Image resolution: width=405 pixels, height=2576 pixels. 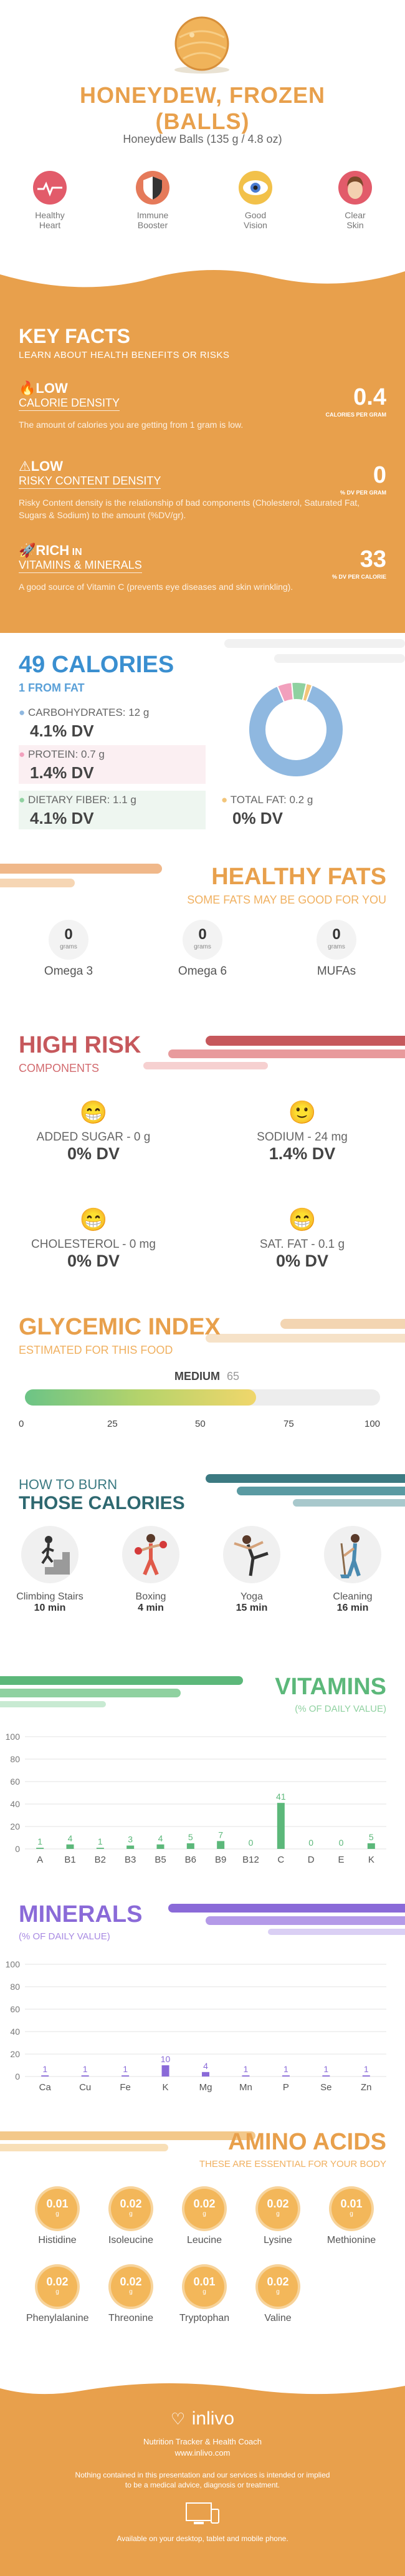 What do you see at coordinates (50, 1608) in the screenshot?
I see `burn-time: 10 min` at bounding box center [50, 1608].